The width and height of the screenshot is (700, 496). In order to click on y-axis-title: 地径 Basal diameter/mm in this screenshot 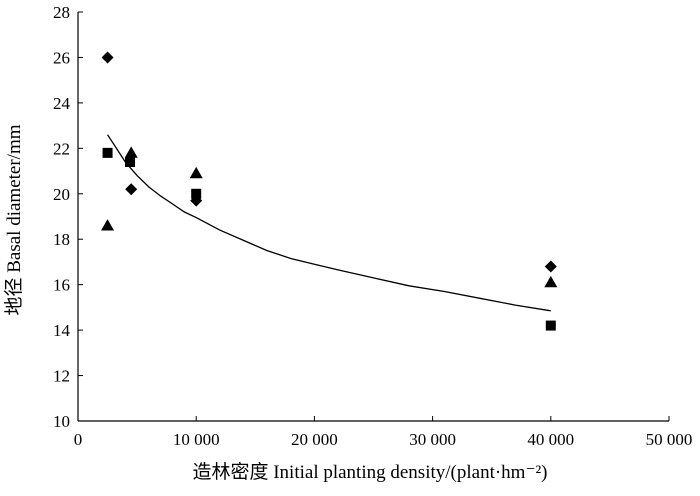, I will do `click(14, 219)`.